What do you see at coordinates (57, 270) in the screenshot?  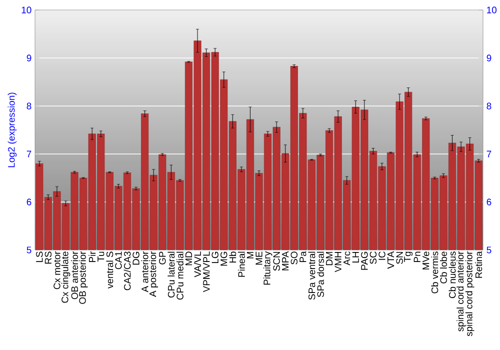 I see `x-tick-label: Cx motor` at bounding box center [57, 270].